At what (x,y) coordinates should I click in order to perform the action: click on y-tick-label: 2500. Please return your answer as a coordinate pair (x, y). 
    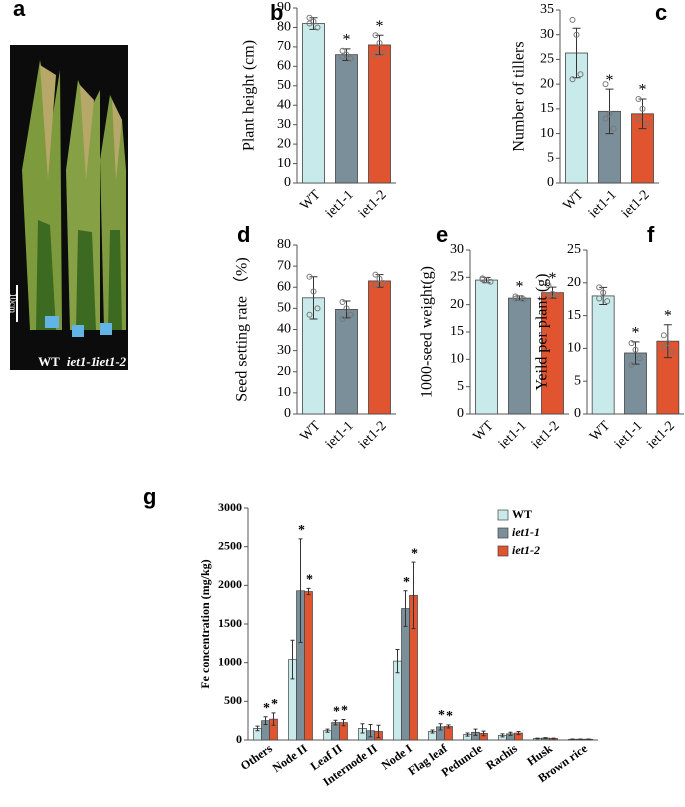
    Looking at the image, I should click on (230, 545).